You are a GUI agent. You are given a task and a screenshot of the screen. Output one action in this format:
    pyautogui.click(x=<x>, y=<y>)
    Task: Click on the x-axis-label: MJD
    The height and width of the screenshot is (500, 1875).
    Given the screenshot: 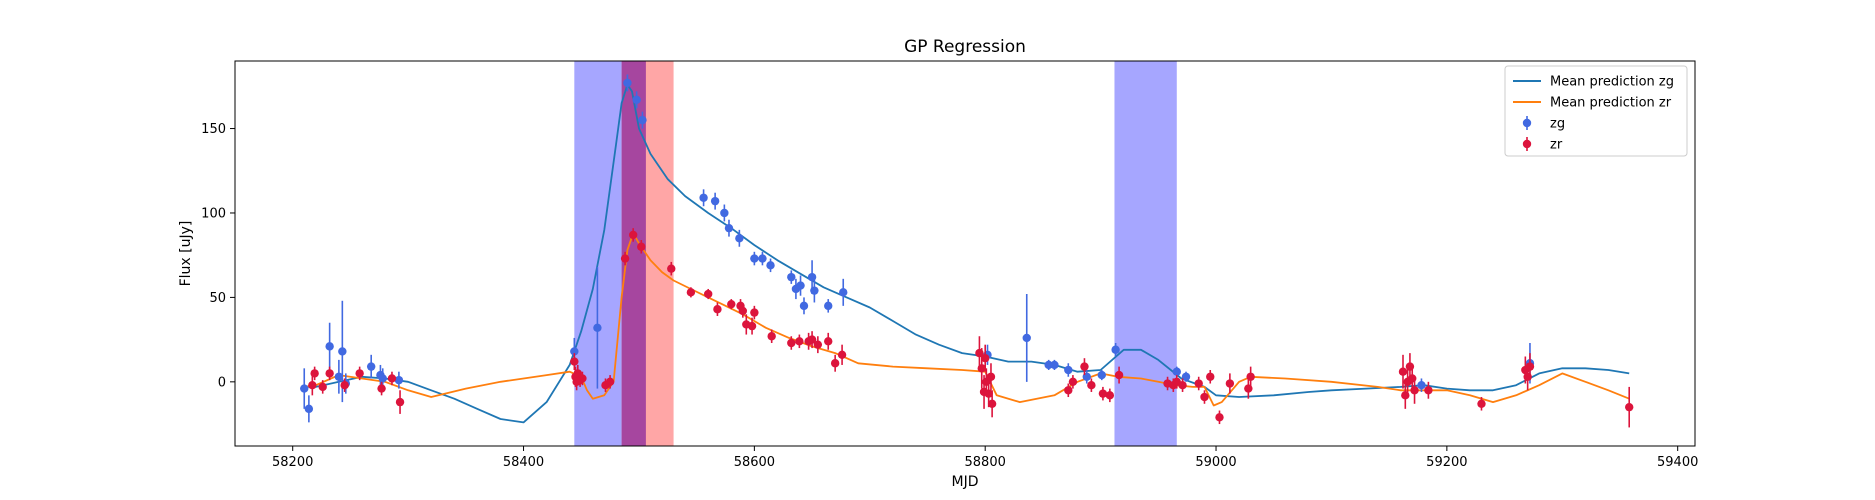 What is the action you would take?
    pyautogui.click(x=965, y=482)
    